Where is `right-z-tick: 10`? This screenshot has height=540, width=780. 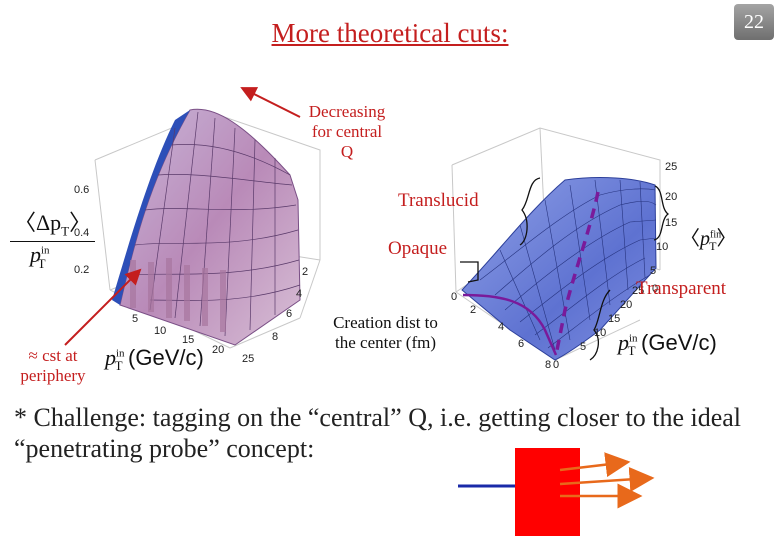 right-z-tick: 10 is located at coordinates (662, 247).